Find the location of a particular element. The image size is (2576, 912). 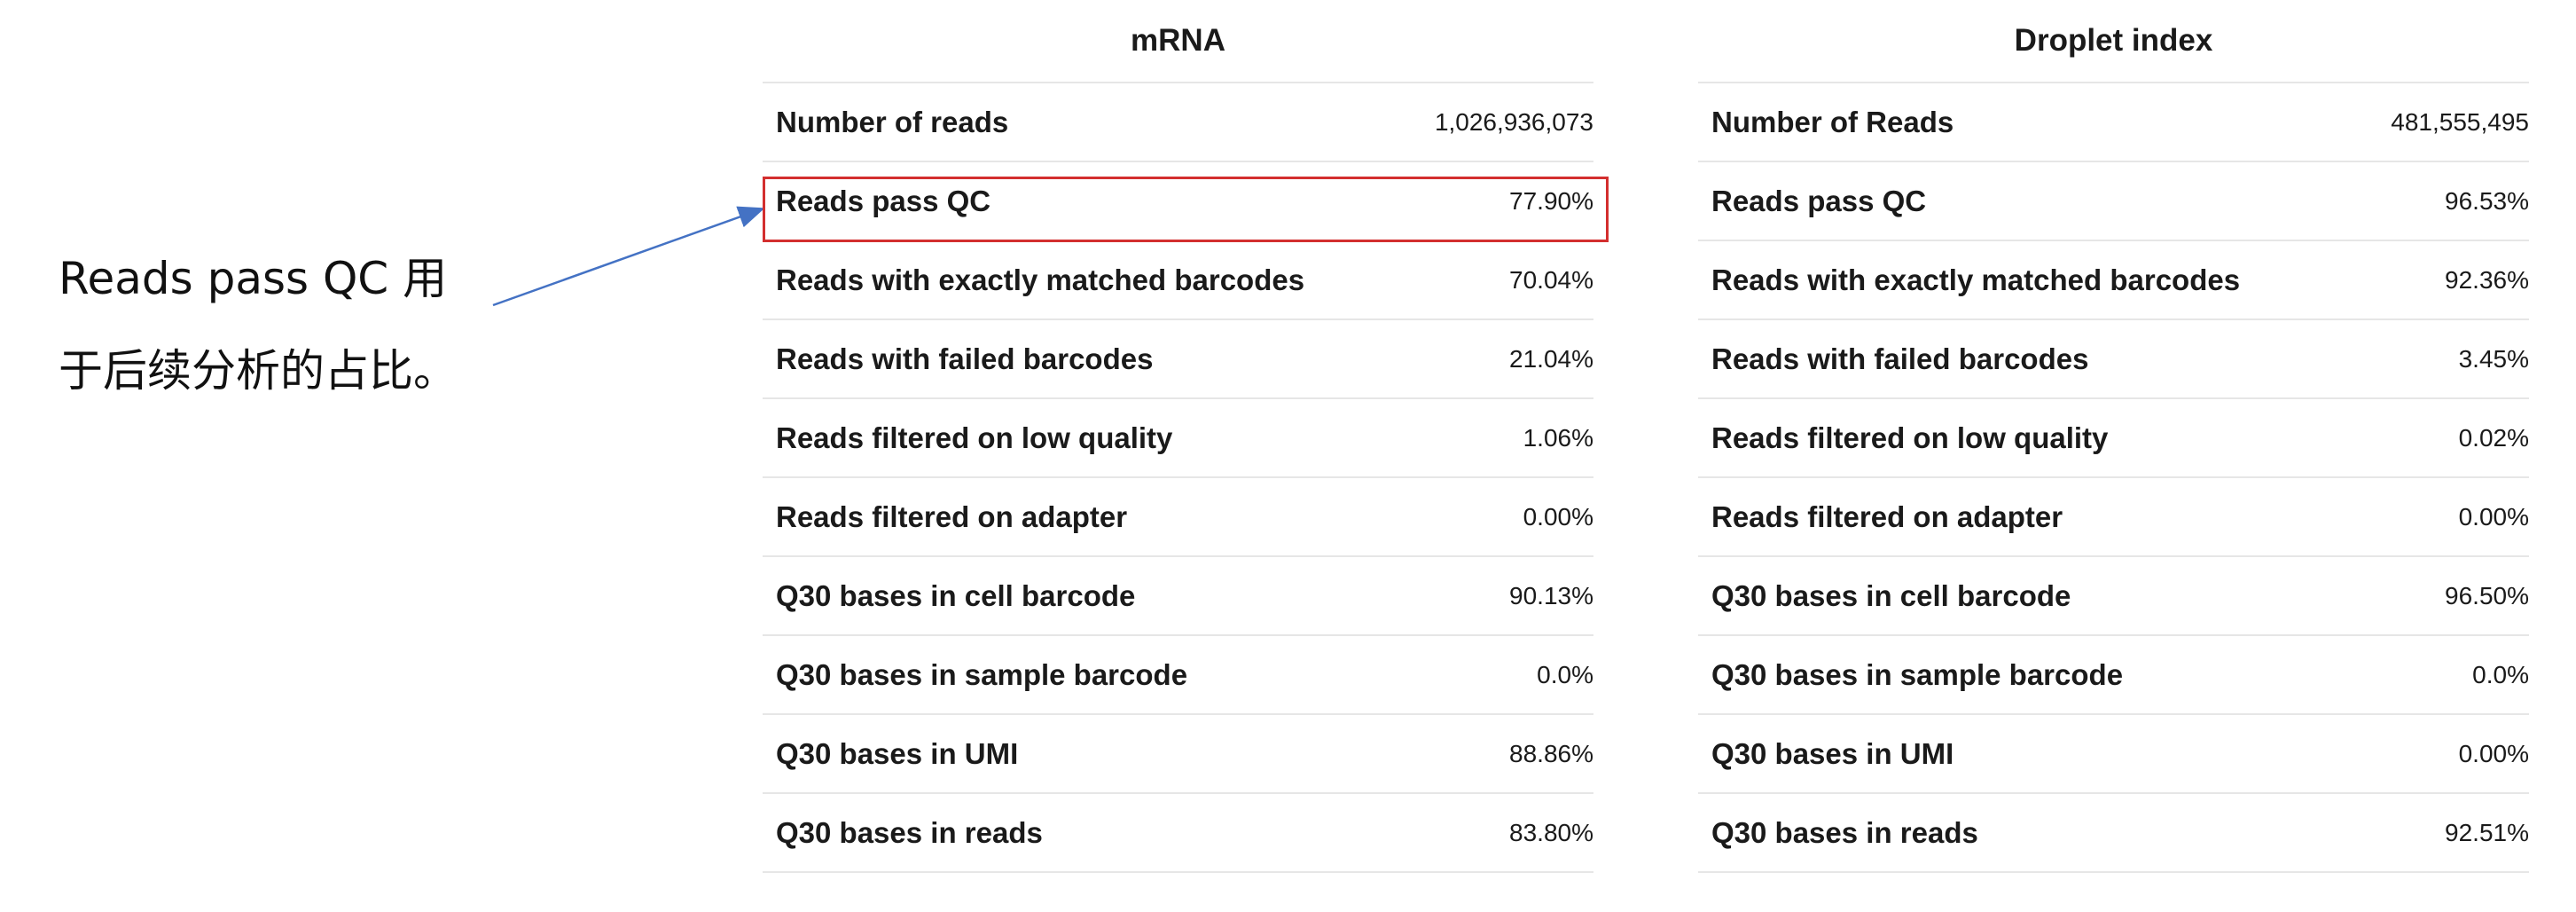

row-value: 92.51% is located at coordinates (2487, 832).